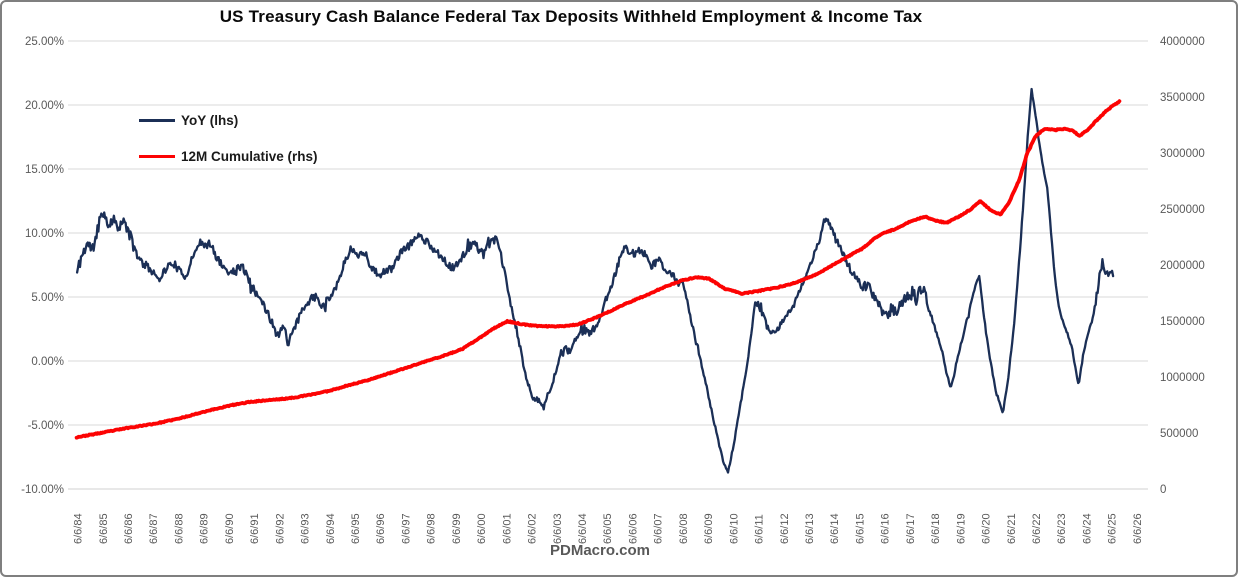  Describe the element at coordinates (1138, 528) in the screenshot. I see `x-axis-label: 6/6/26` at that location.